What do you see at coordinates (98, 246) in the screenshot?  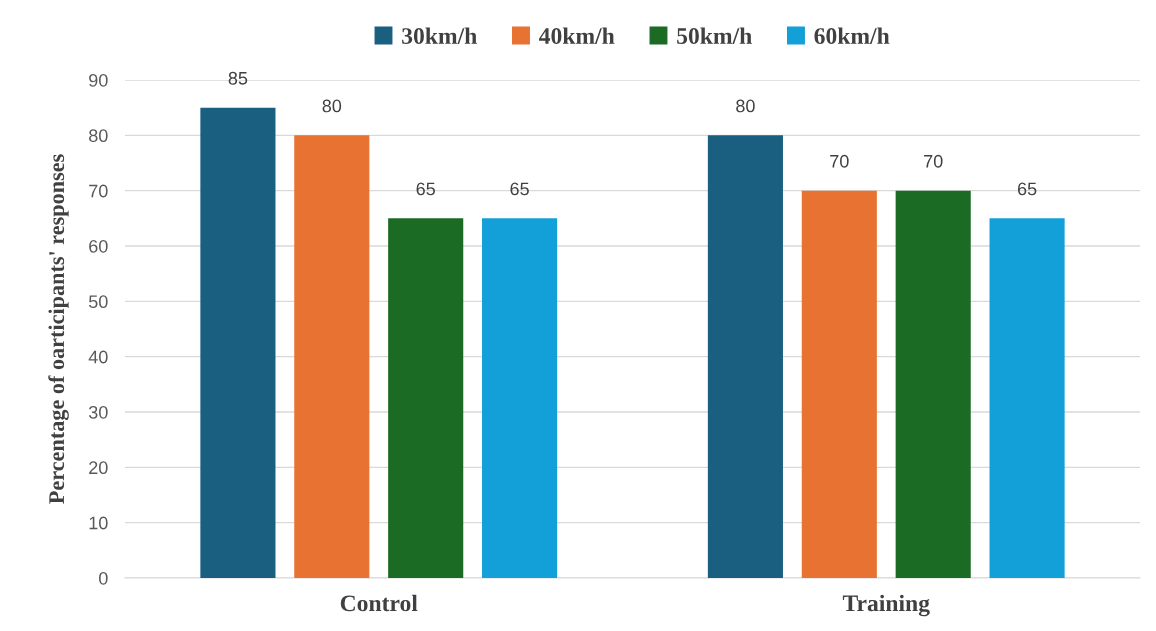 I see `y-tick-label: 60` at bounding box center [98, 246].